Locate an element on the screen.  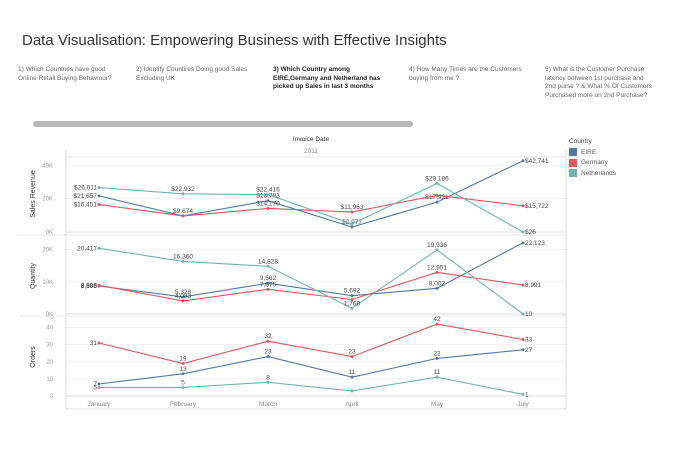
legend-item-germany: Germany is located at coordinates (592, 163).